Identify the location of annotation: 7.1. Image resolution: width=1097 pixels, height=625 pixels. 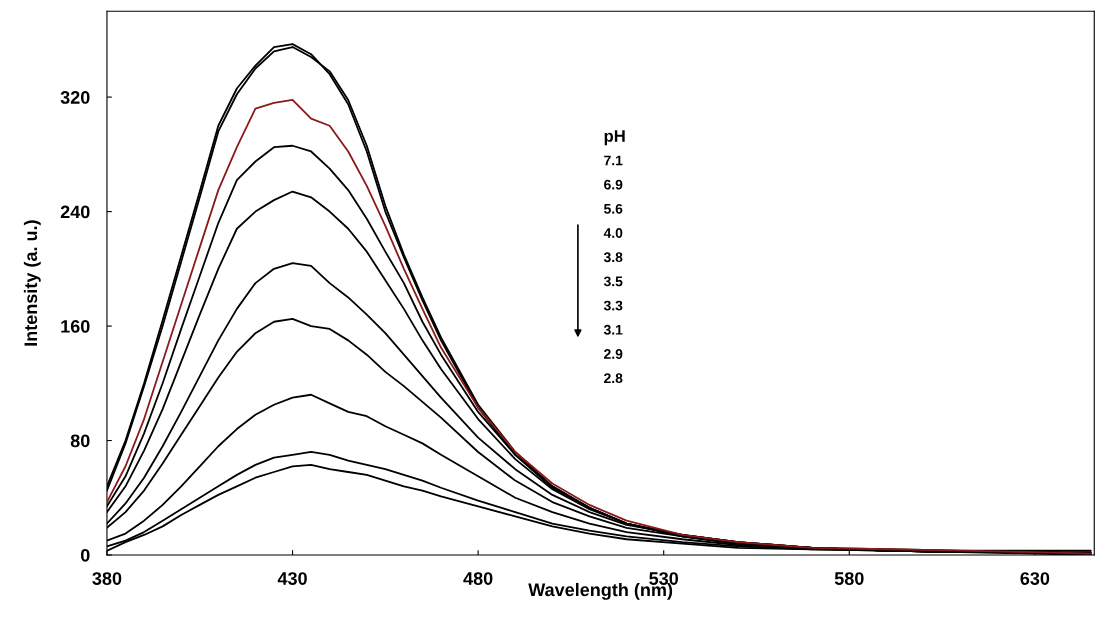
(613, 160).